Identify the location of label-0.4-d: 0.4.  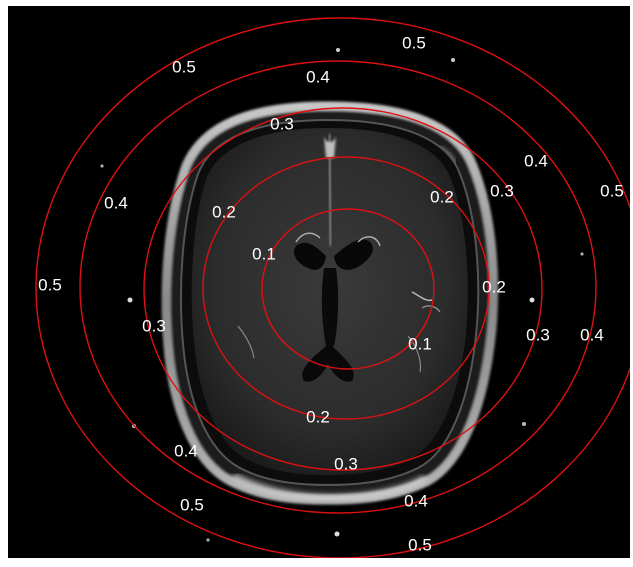
(592, 334).